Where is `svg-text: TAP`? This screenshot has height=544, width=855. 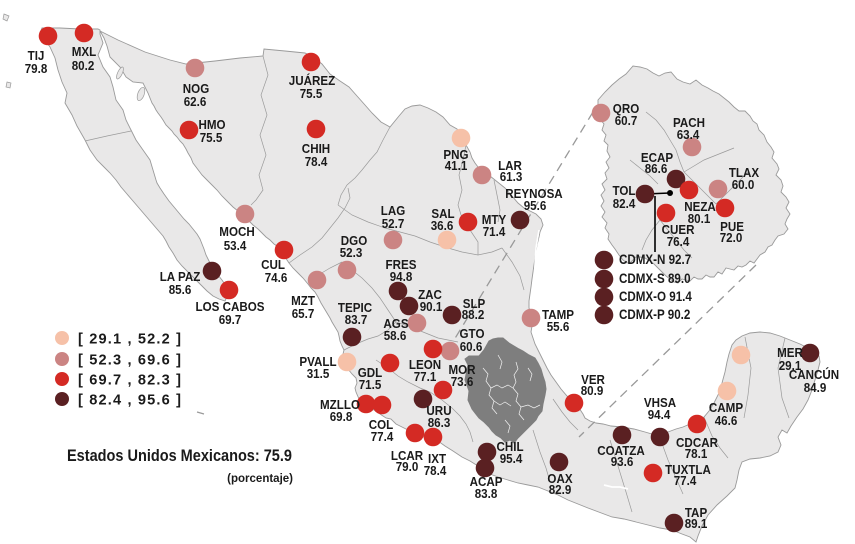
svg-text: TAP is located at coordinates (696, 512).